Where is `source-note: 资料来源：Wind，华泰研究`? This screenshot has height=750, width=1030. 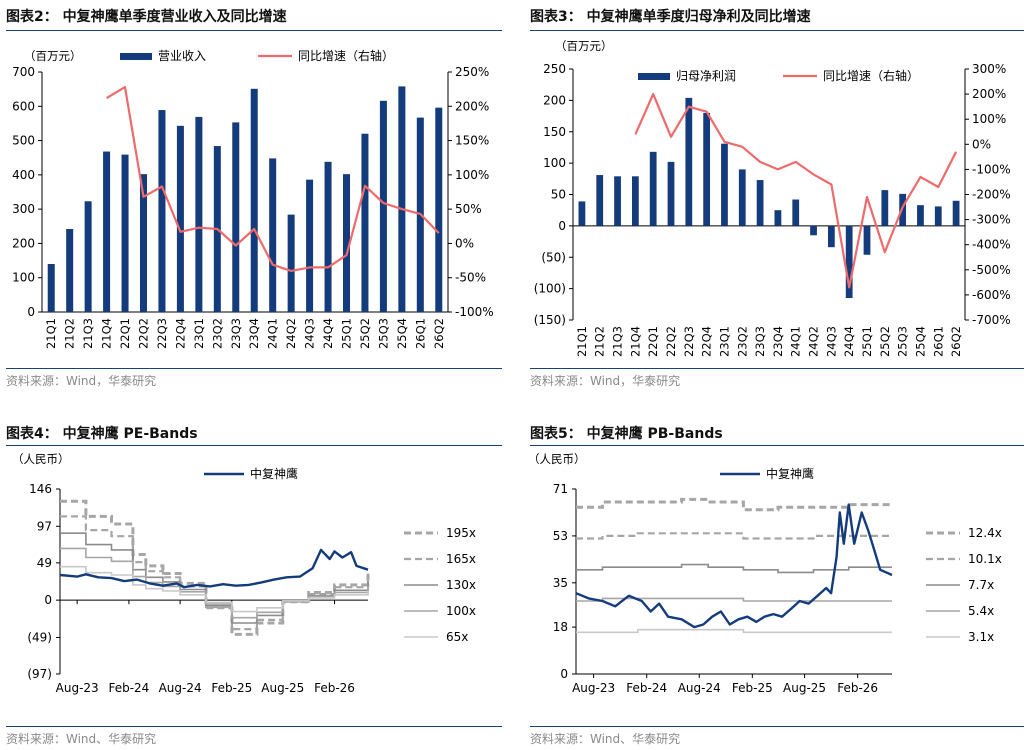 source-note: 资料来源：Wind，华泰研究 is located at coordinates (81, 381).